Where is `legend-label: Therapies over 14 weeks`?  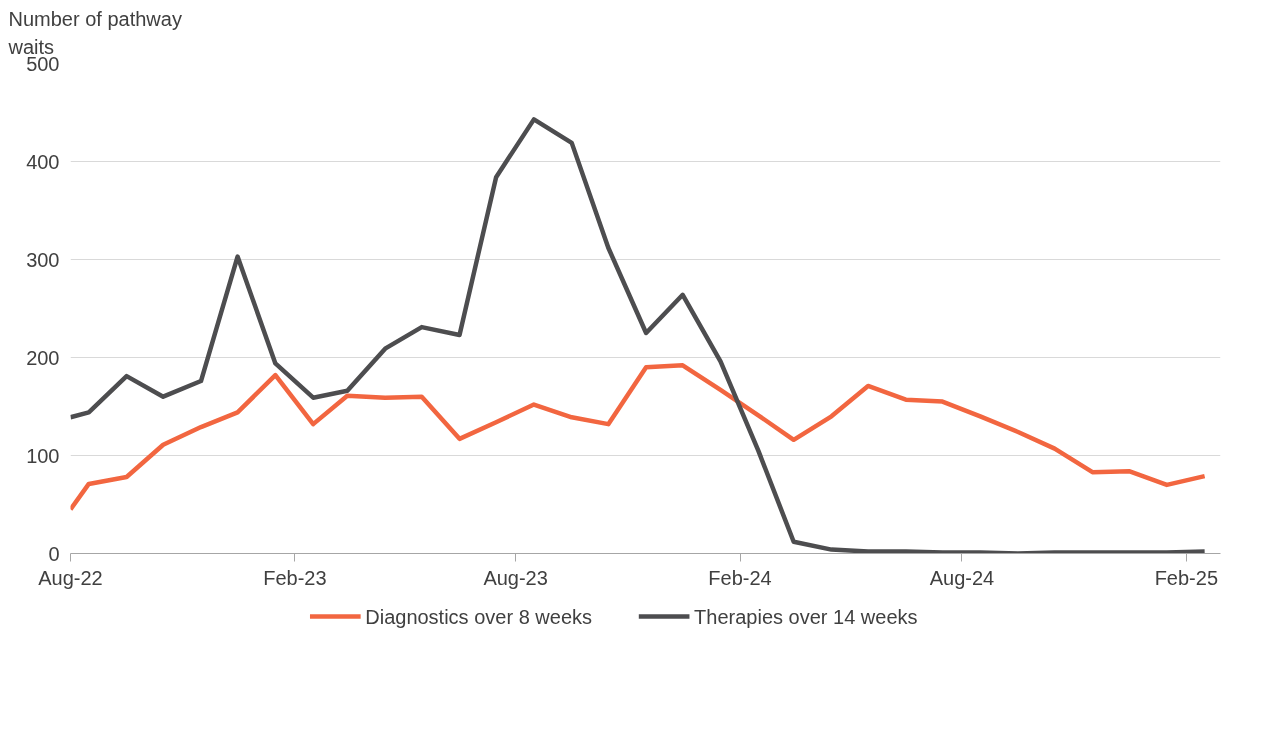
legend-label: Therapies over 14 weeks is located at coordinates (806, 616).